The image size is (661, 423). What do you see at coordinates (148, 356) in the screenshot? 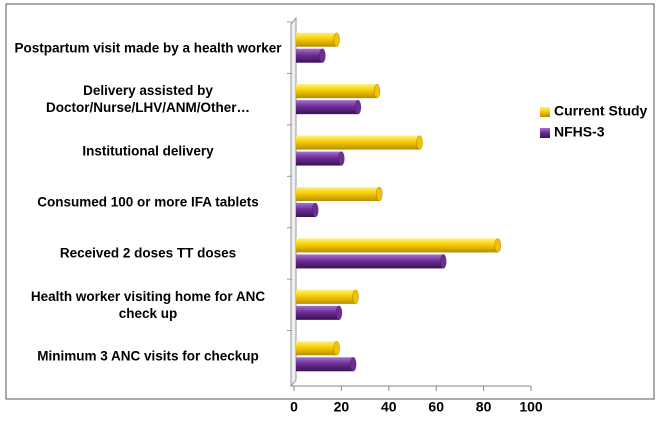
I see `category-label: Minimum 3 ANC visits for checkup` at bounding box center [148, 356].